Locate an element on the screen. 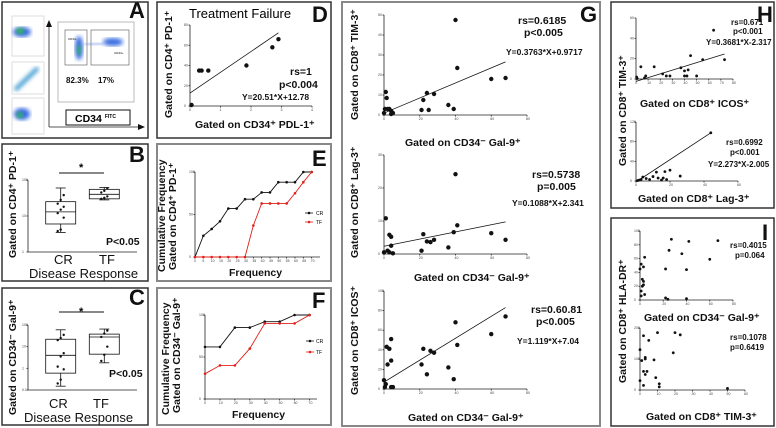 Image resolution: width=776 pixels, height=428 pixels. g1-xlabel: Gated on CD34⁻ Gal-9⁺ is located at coordinates (463, 143).